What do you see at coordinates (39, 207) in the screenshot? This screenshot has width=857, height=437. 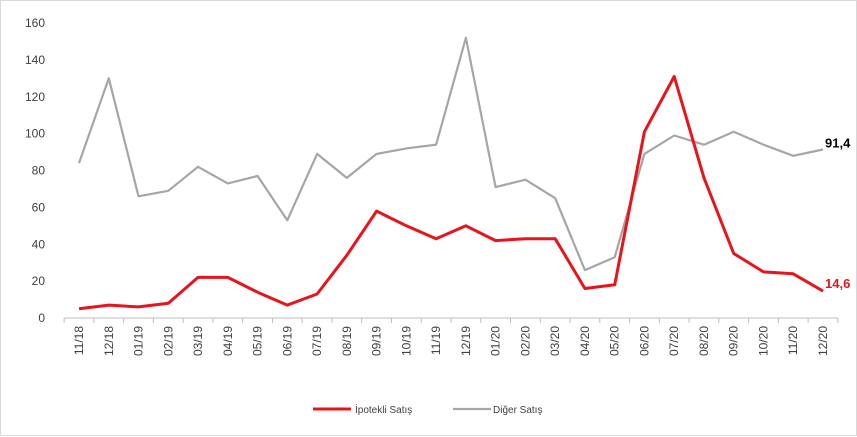 I see `y-tick-label: 60` at bounding box center [39, 207].